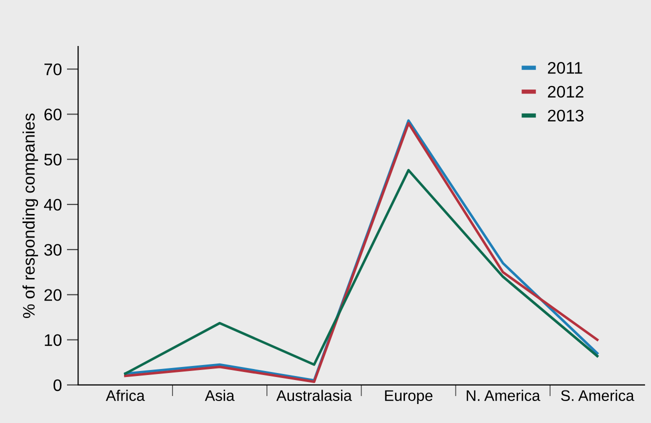 This screenshot has height=423, width=651. What do you see at coordinates (219, 396) in the screenshot?
I see `x-tick-label: Asia` at bounding box center [219, 396].